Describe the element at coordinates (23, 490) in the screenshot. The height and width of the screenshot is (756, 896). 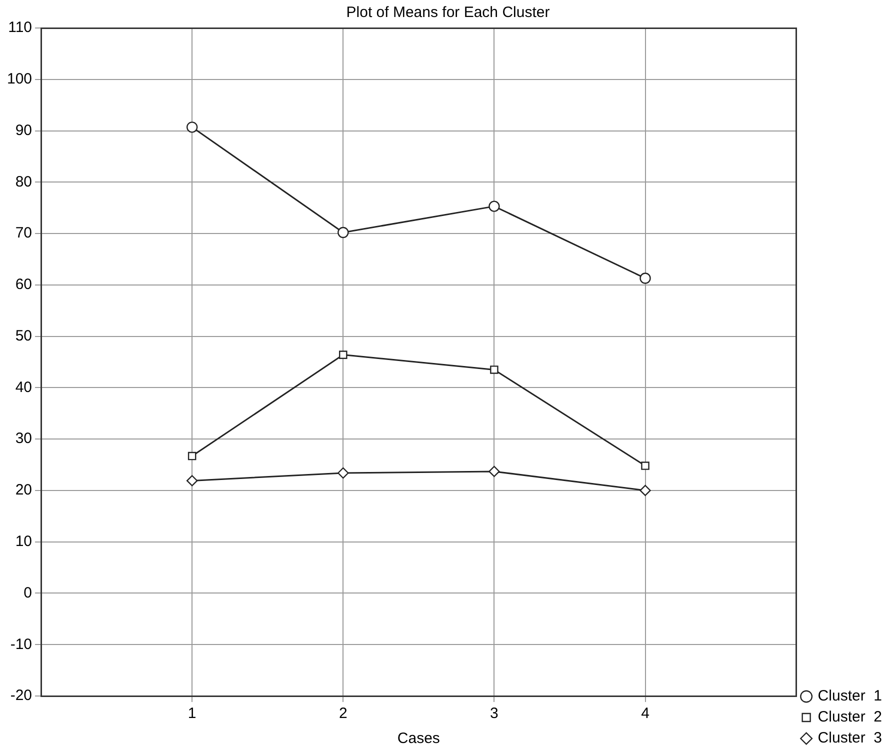
I see `y-tick-label: 20` at that location.